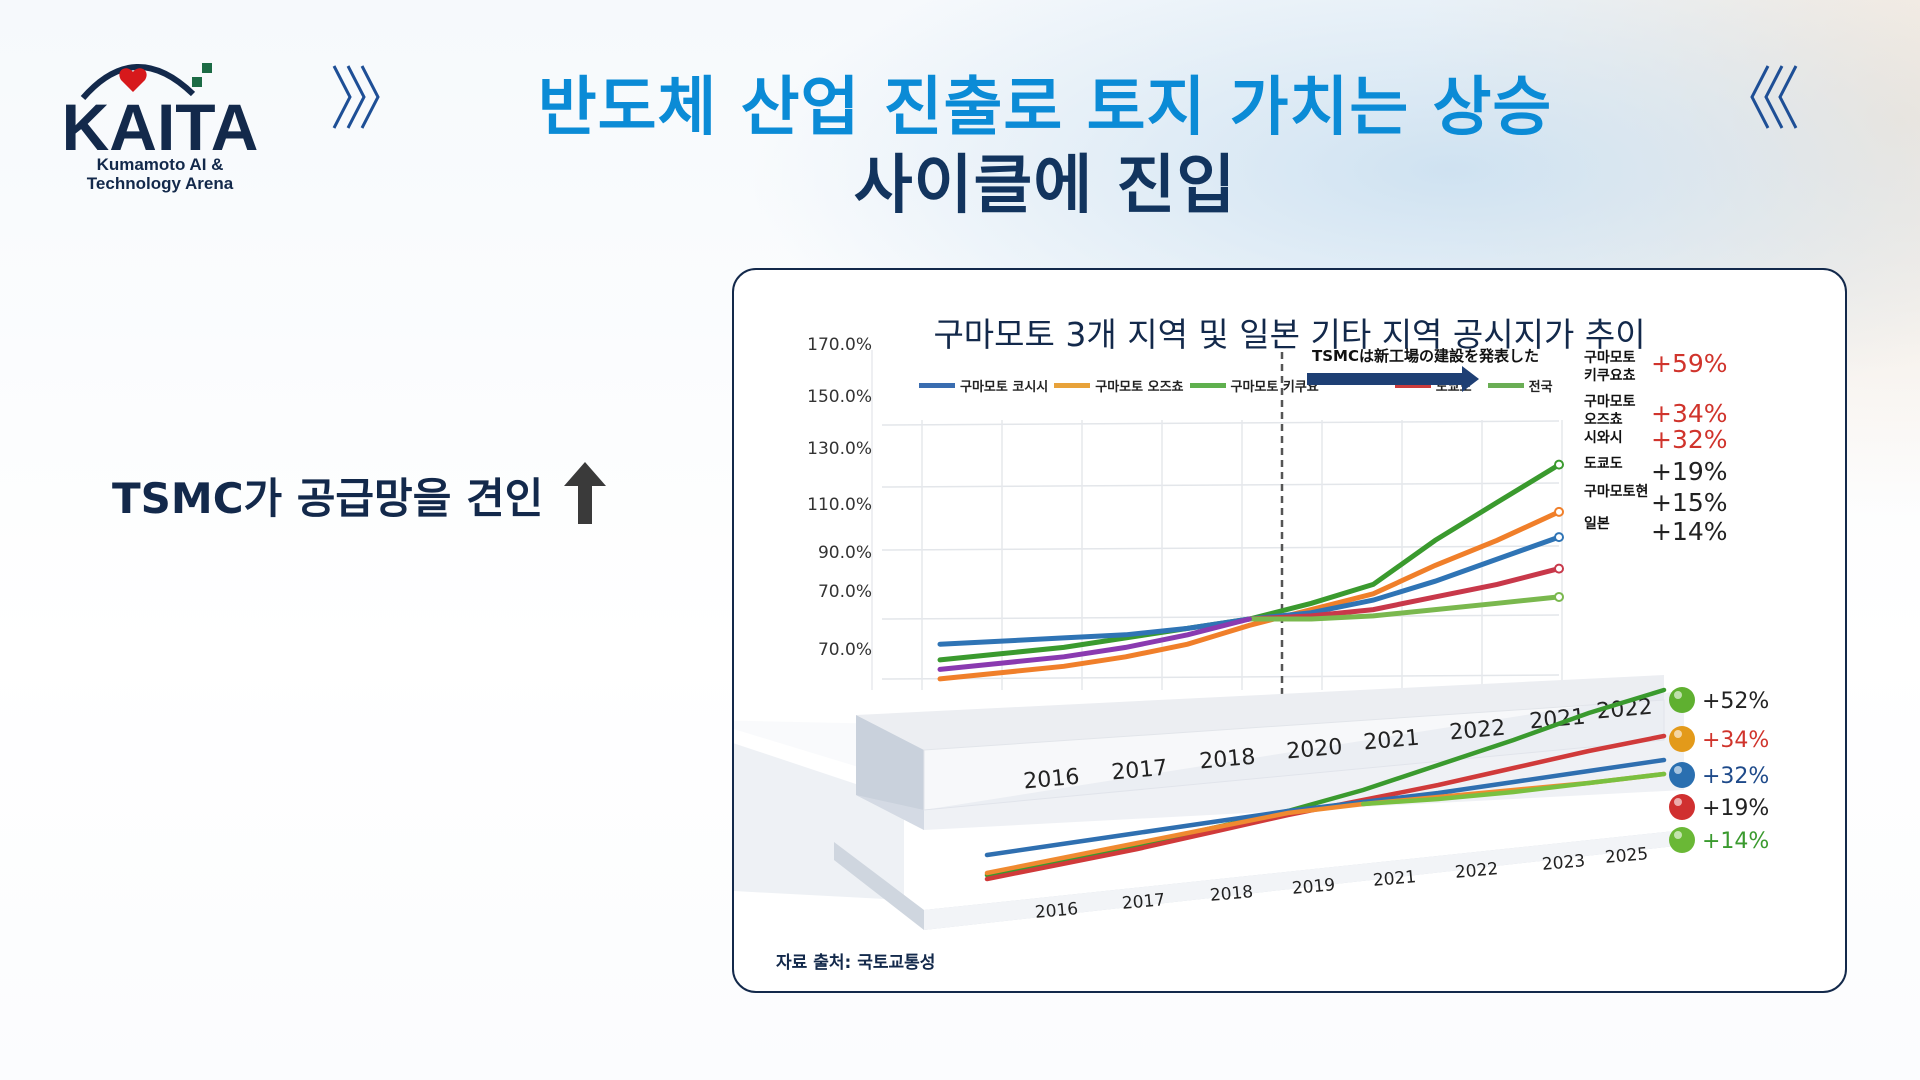 Image resolution: width=1920 pixels, height=1080 pixels. Describe the element at coordinates (1393, 379) in the screenshot. I see `annotation-arrow-icon` at that location.